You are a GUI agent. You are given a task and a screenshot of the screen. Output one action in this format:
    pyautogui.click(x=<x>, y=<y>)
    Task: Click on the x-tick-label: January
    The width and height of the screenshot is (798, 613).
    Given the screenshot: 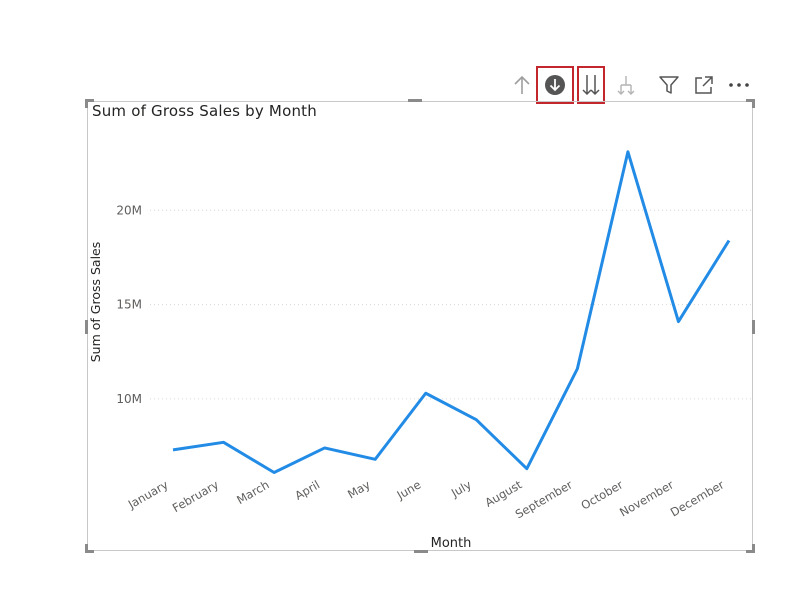 What is the action you would take?
    pyautogui.click(x=148, y=494)
    